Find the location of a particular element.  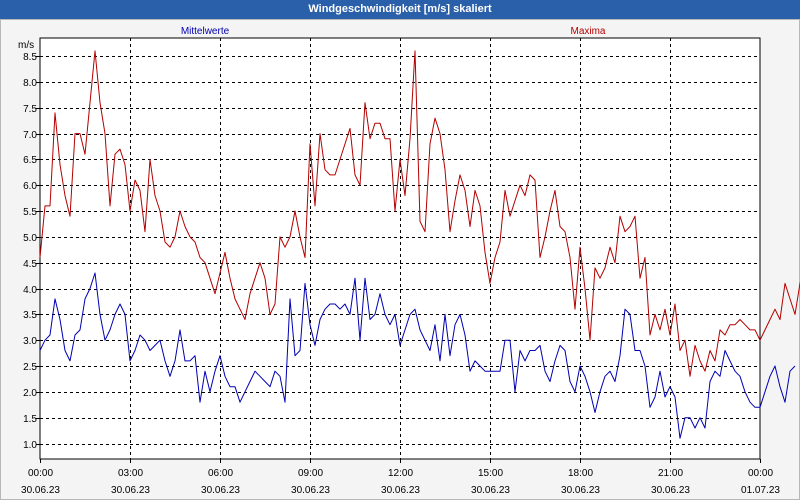

x-tick-time: 15:00 is located at coordinates (490, 473).